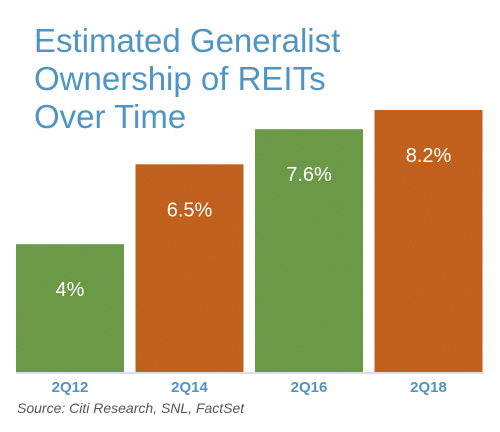 The width and height of the screenshot is (500, 432). What do you see at coordinates (187, 40) in the screenshot?
I see `chart-title-line-1: Estimated Generalist` at bounding box center [187, 40].